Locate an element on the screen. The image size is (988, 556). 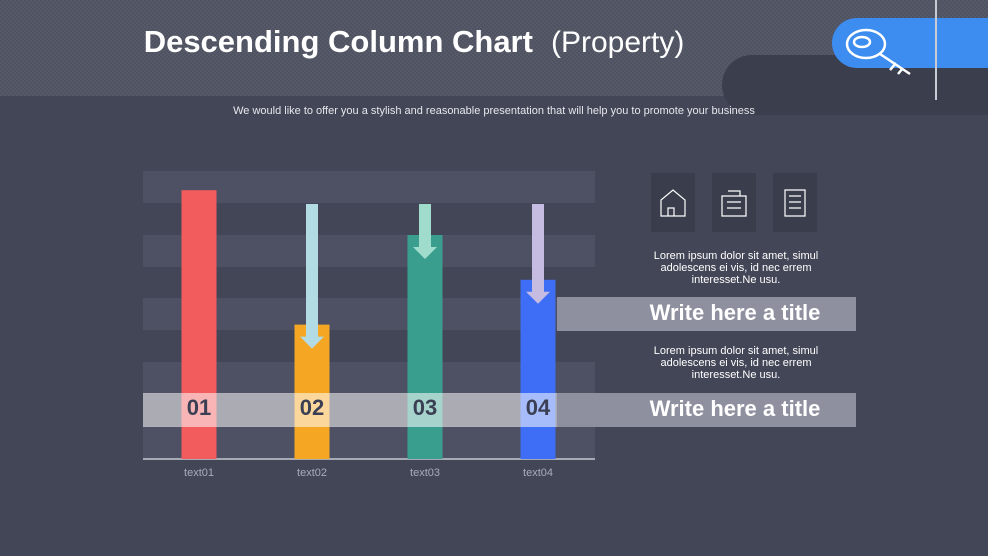
x-tick-label: text03 is located at coordinates (425, 473).